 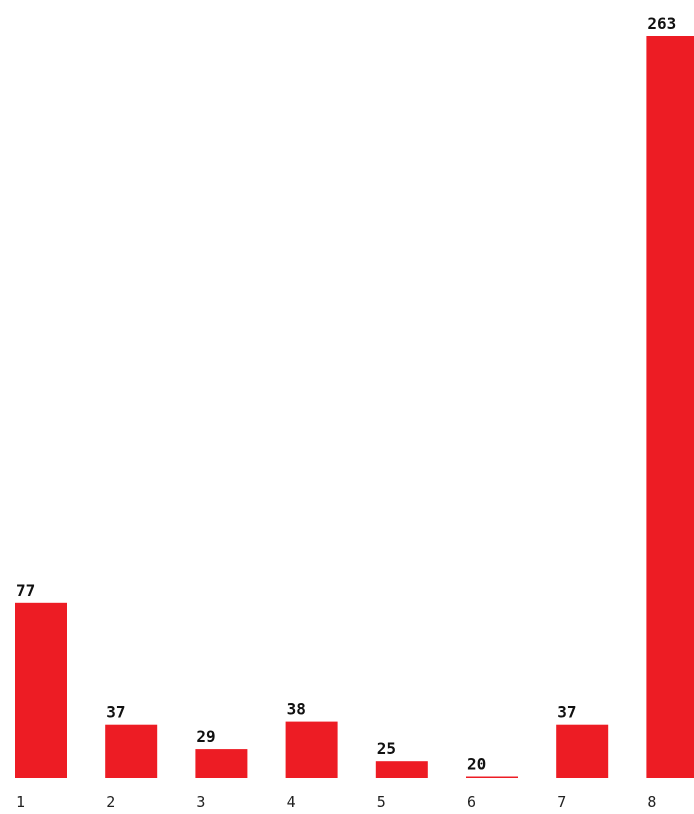 What do you see at coordinates (110, 802) in the screenshot?
I see `x-tick-label-2: 2` at bounding box center [110, 802].